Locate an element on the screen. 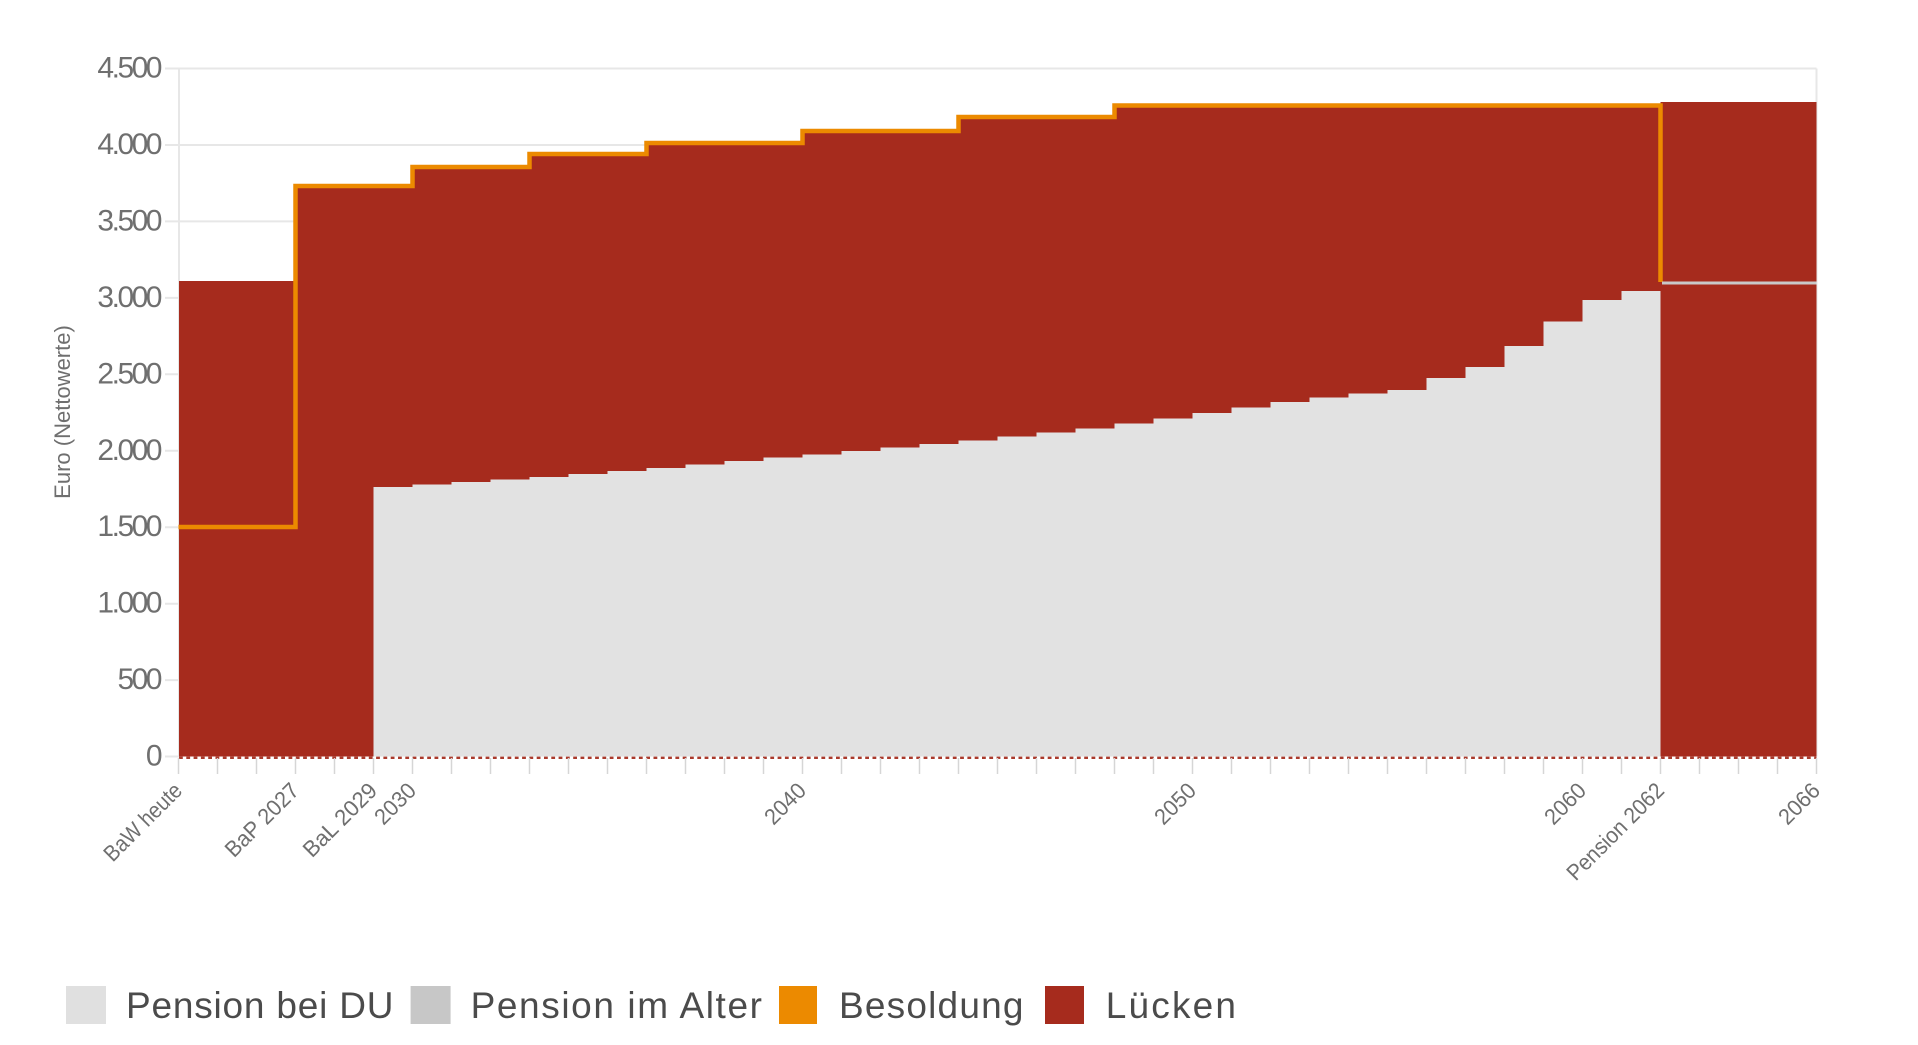 Image resolution: width=1918 pixels, height=1045 pixels. svg-text: 2040 is located at coordinates (785, 804).